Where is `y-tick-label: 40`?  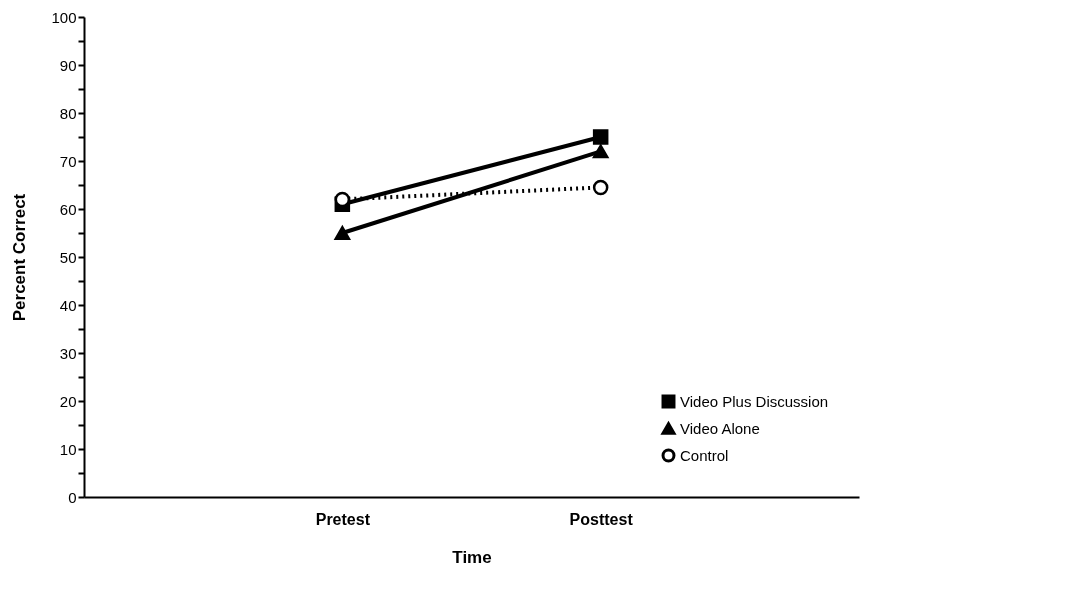 y-tick-label: 40 is located at coordinates (68, 305).